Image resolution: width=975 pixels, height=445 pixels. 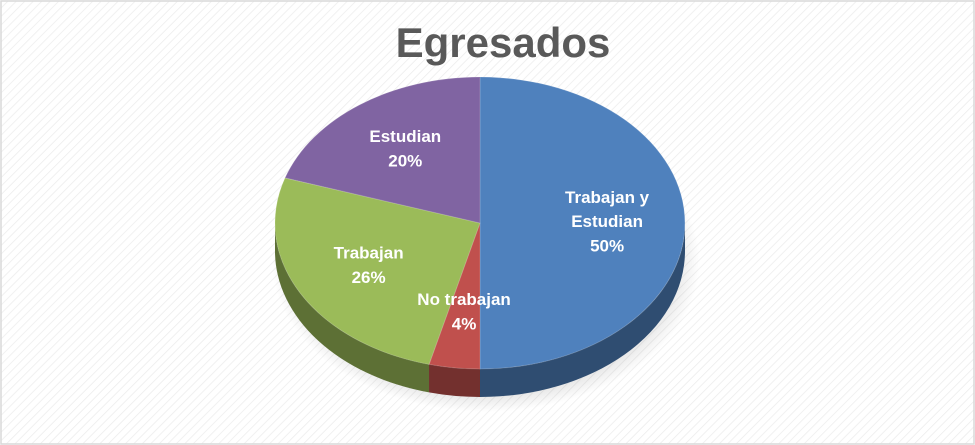 I want to click on chart-title: Egresados, so click(x=503, y=42).